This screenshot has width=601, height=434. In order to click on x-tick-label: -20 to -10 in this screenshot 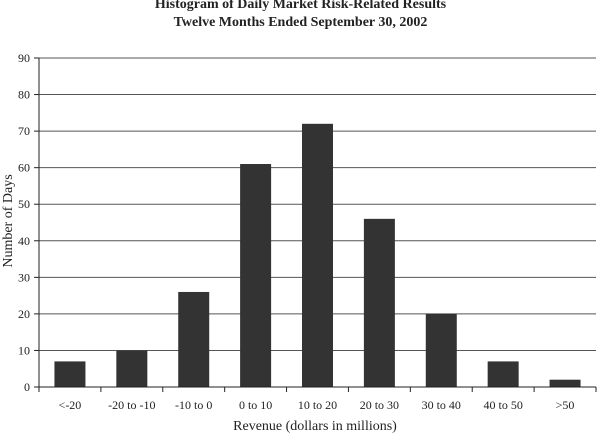, I will do `click(131, 405)`.